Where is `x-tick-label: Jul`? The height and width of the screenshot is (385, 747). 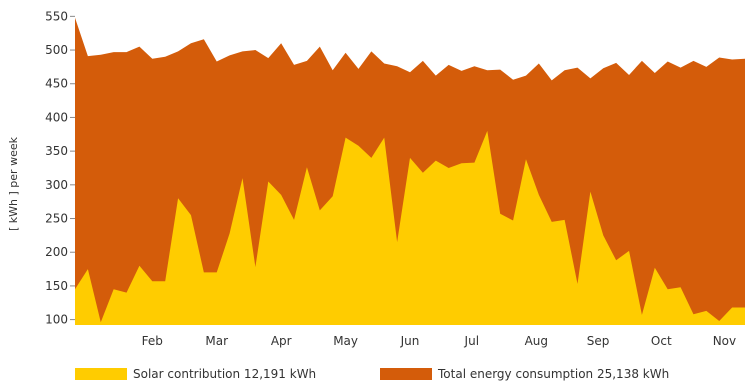 x-tick-label: Jul is located at coordinates (471, 341).